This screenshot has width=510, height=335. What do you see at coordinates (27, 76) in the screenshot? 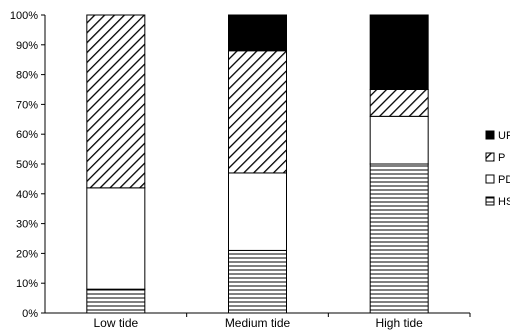
I see `y-tick-label: 80%` at bounding box center [27, 76].